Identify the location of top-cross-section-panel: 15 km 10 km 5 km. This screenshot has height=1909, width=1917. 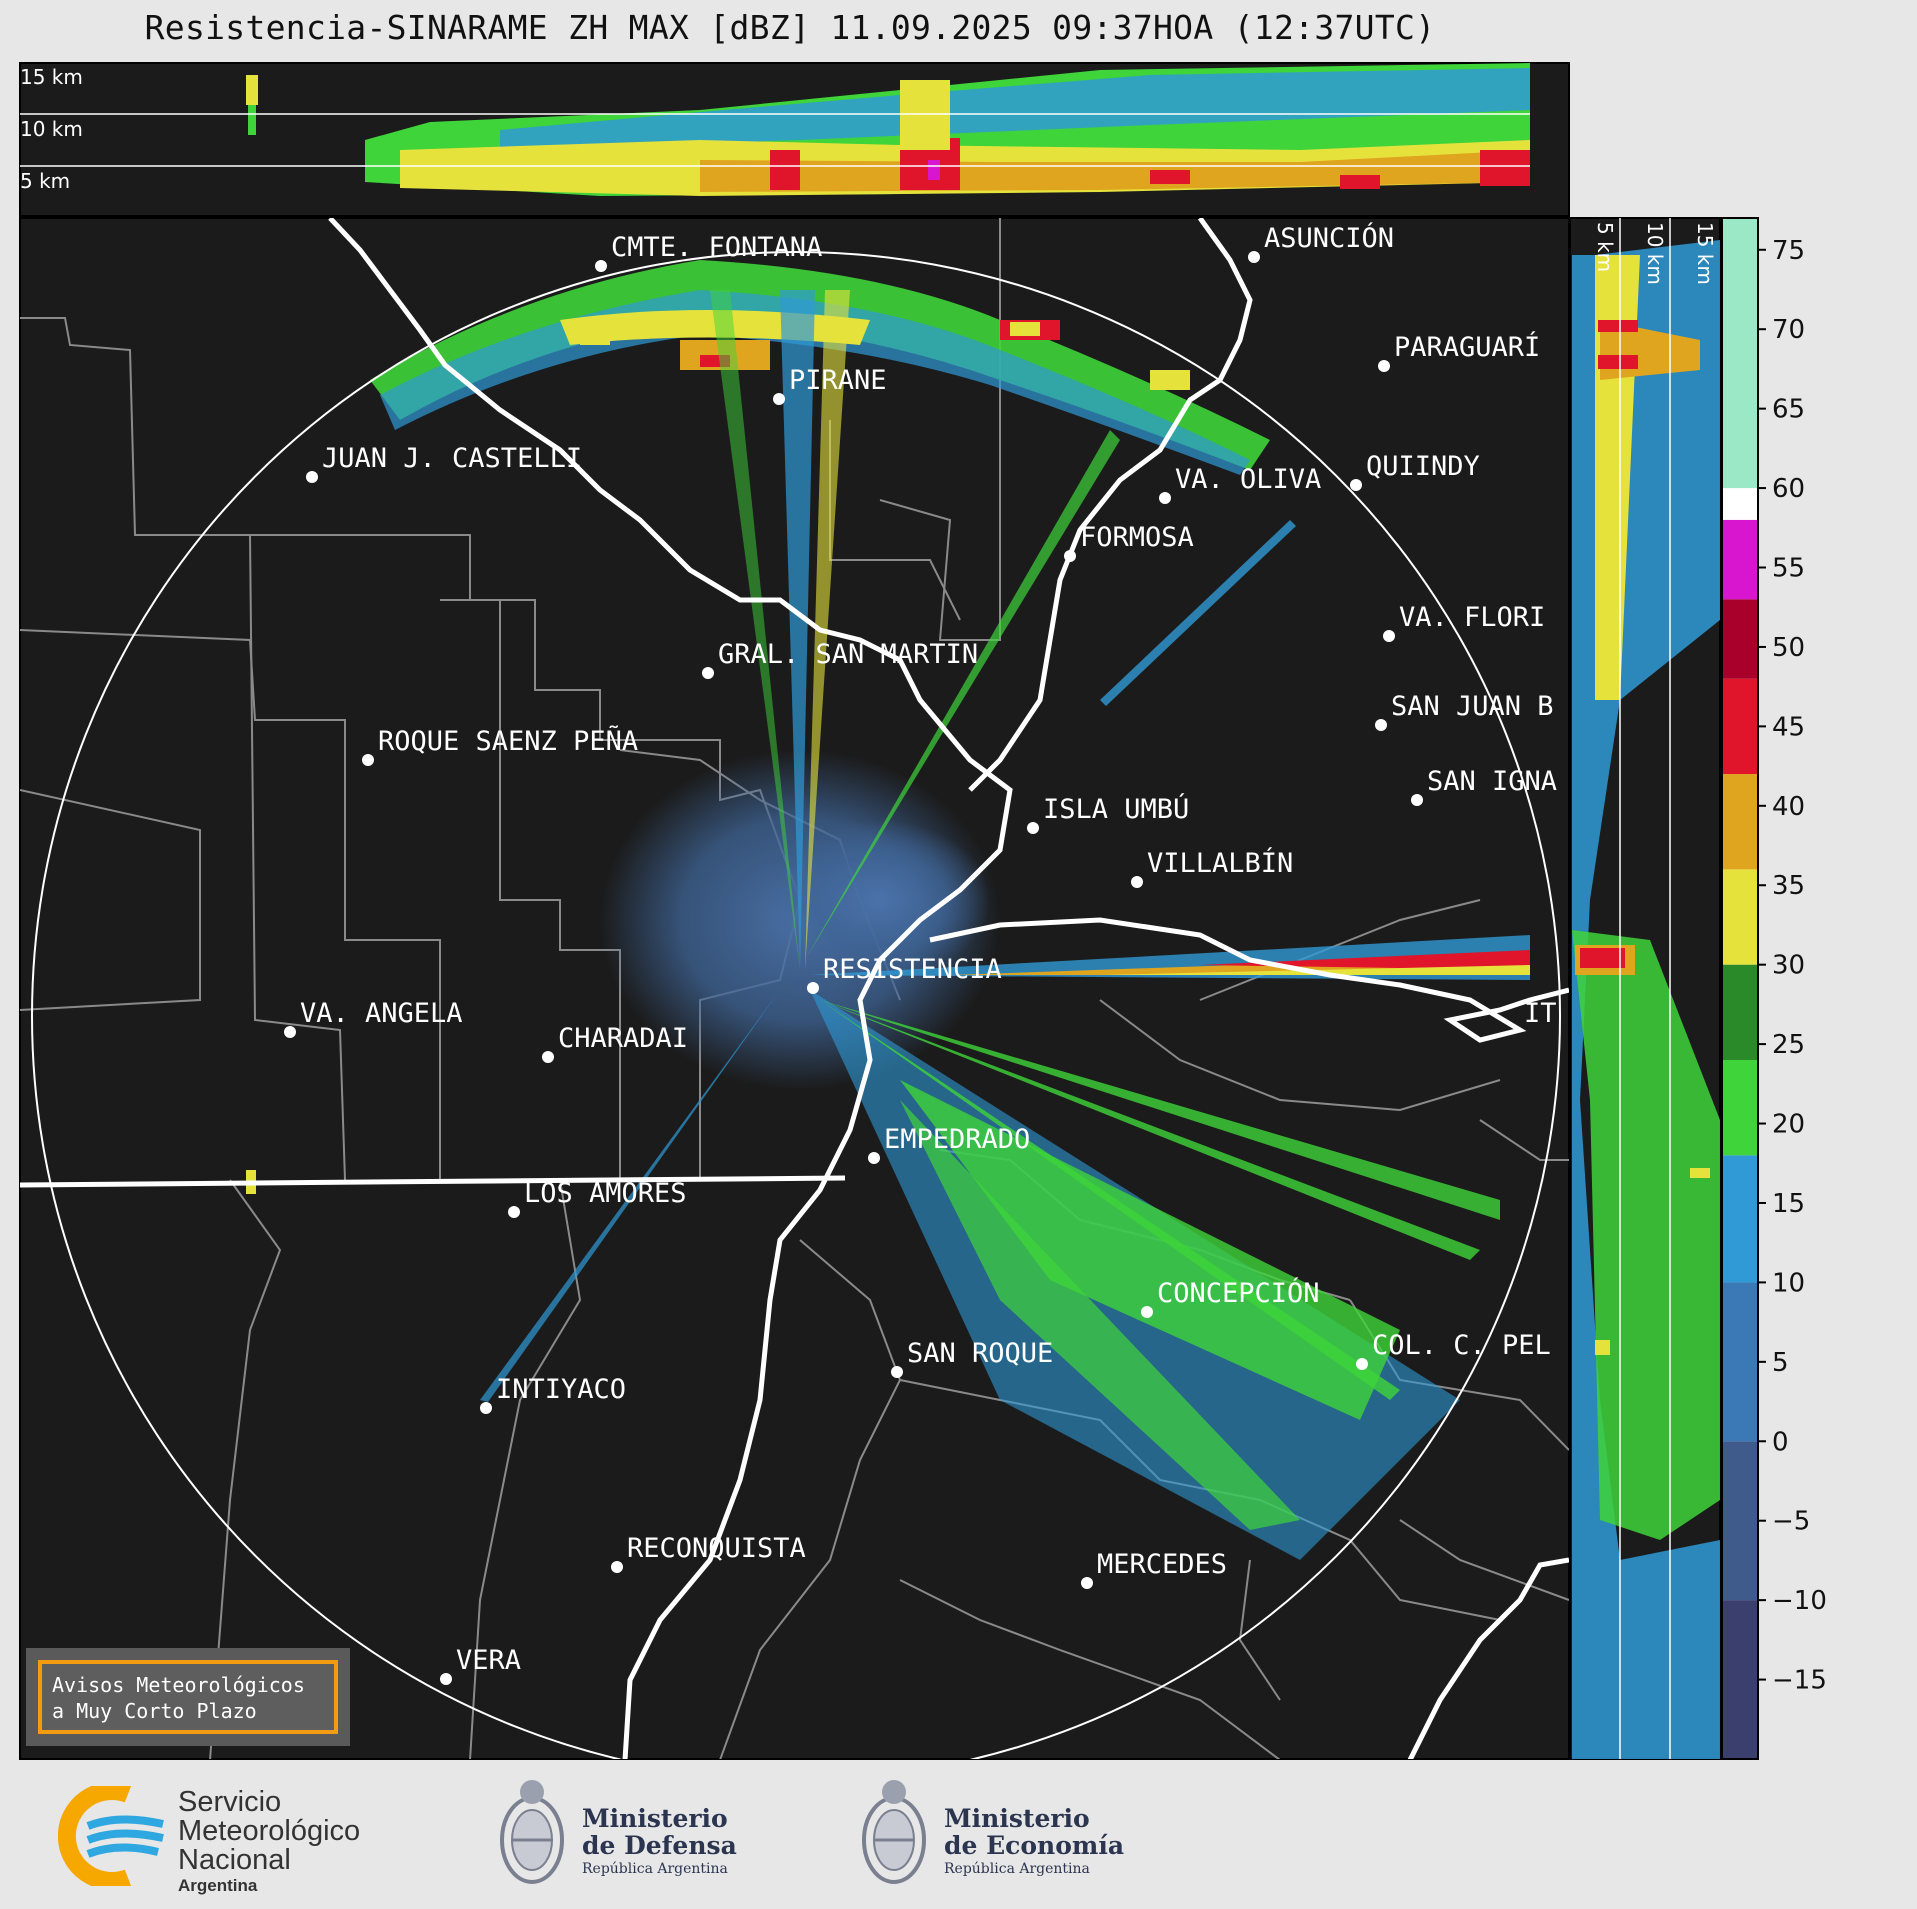
(794, 139).